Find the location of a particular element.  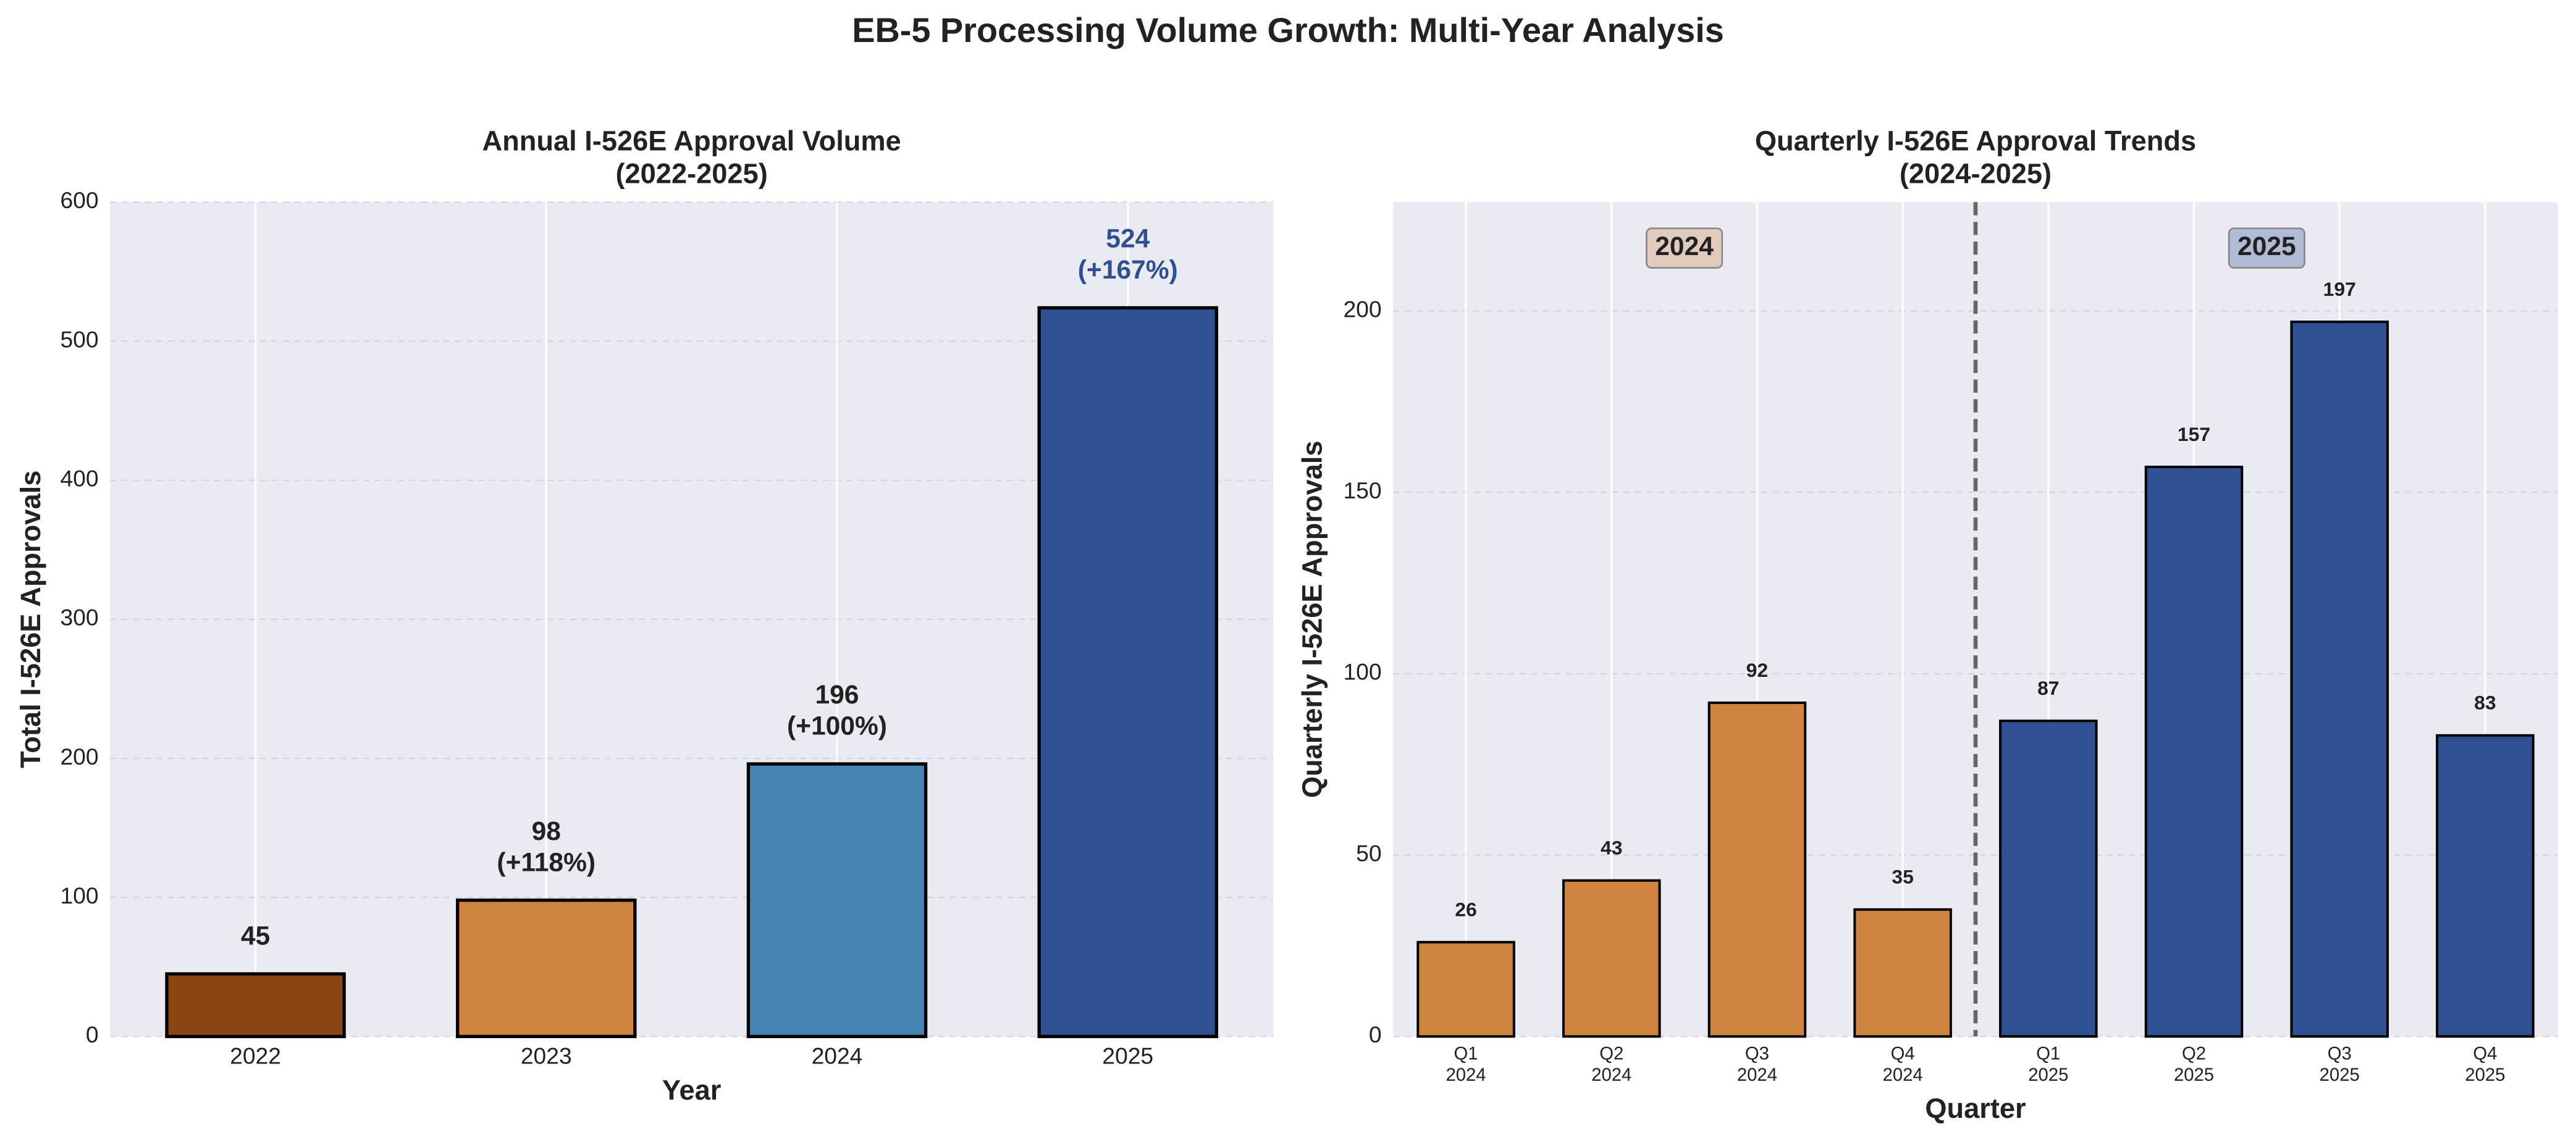

chart-title: (2024-2025) is located at coordinates (1976, 174).